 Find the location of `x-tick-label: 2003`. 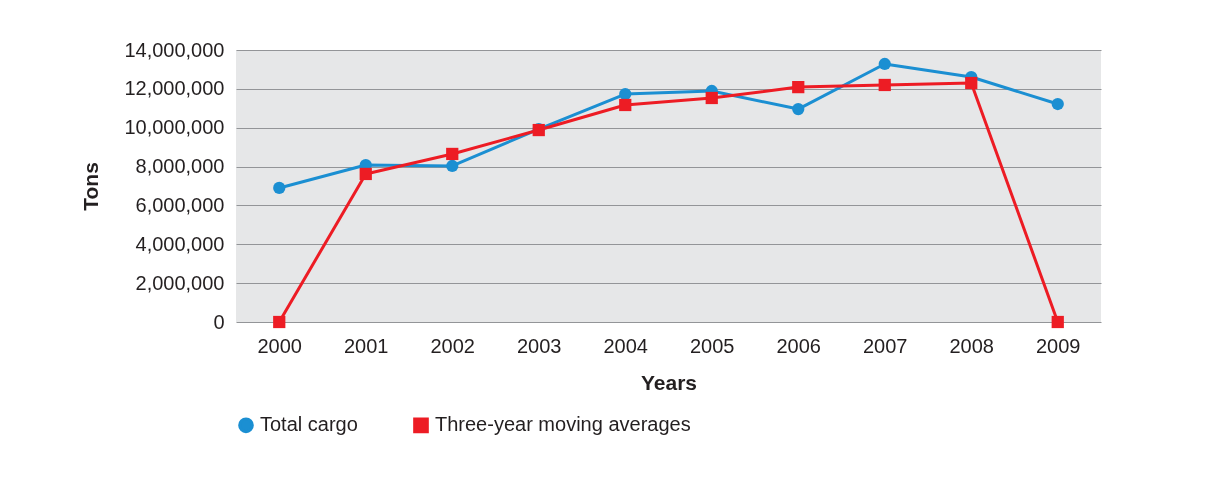

x-tick-label: 2003 is located at coordinates (539, 345).